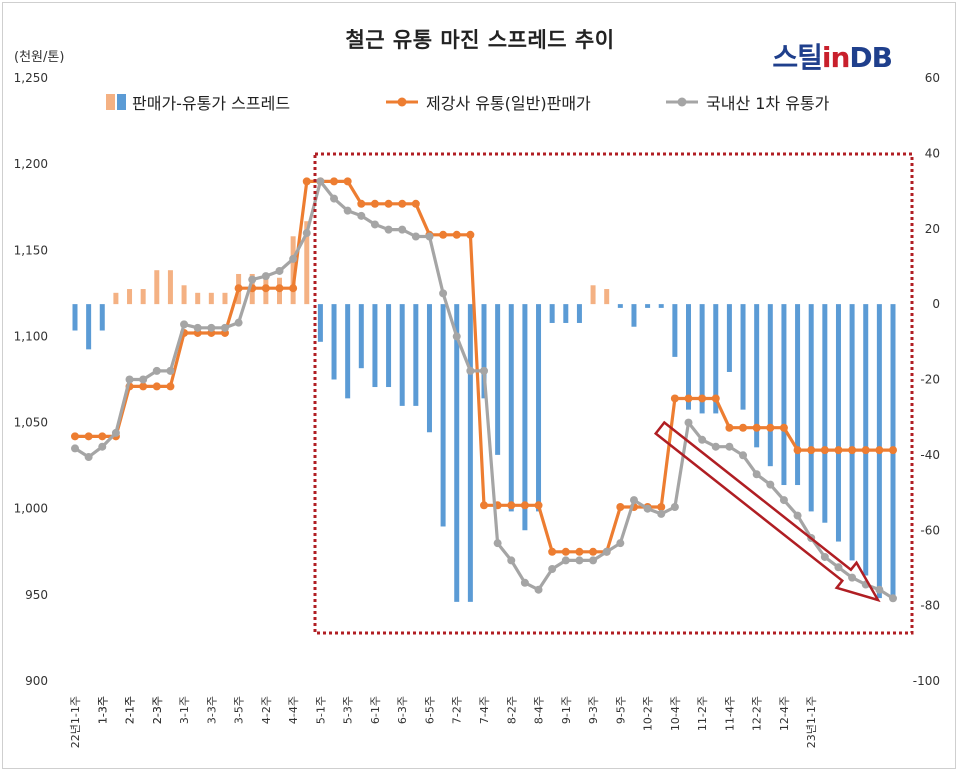  I want to click on legend-item-spread: 판매가-유통가 스프레드, so click(198, 102).